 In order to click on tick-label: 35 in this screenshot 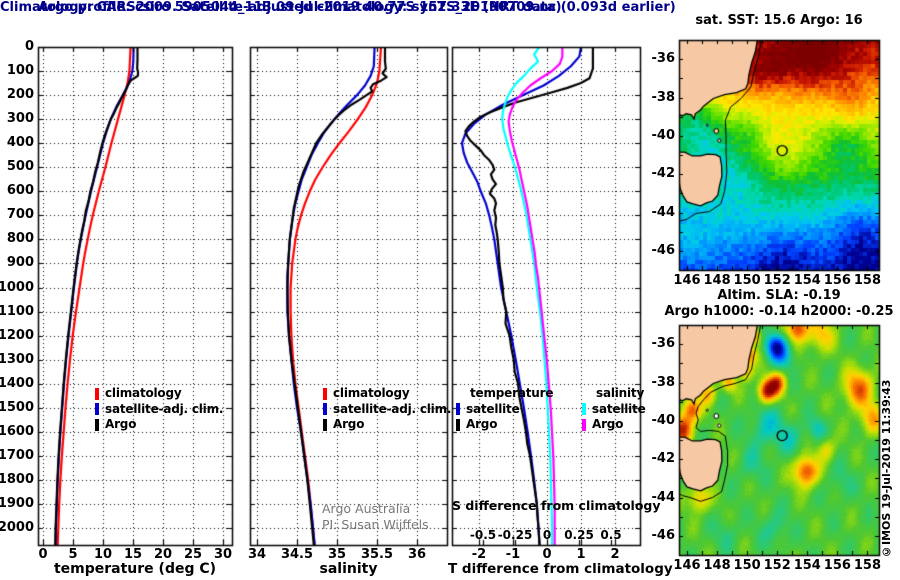, I will do `click(337, 554)`.